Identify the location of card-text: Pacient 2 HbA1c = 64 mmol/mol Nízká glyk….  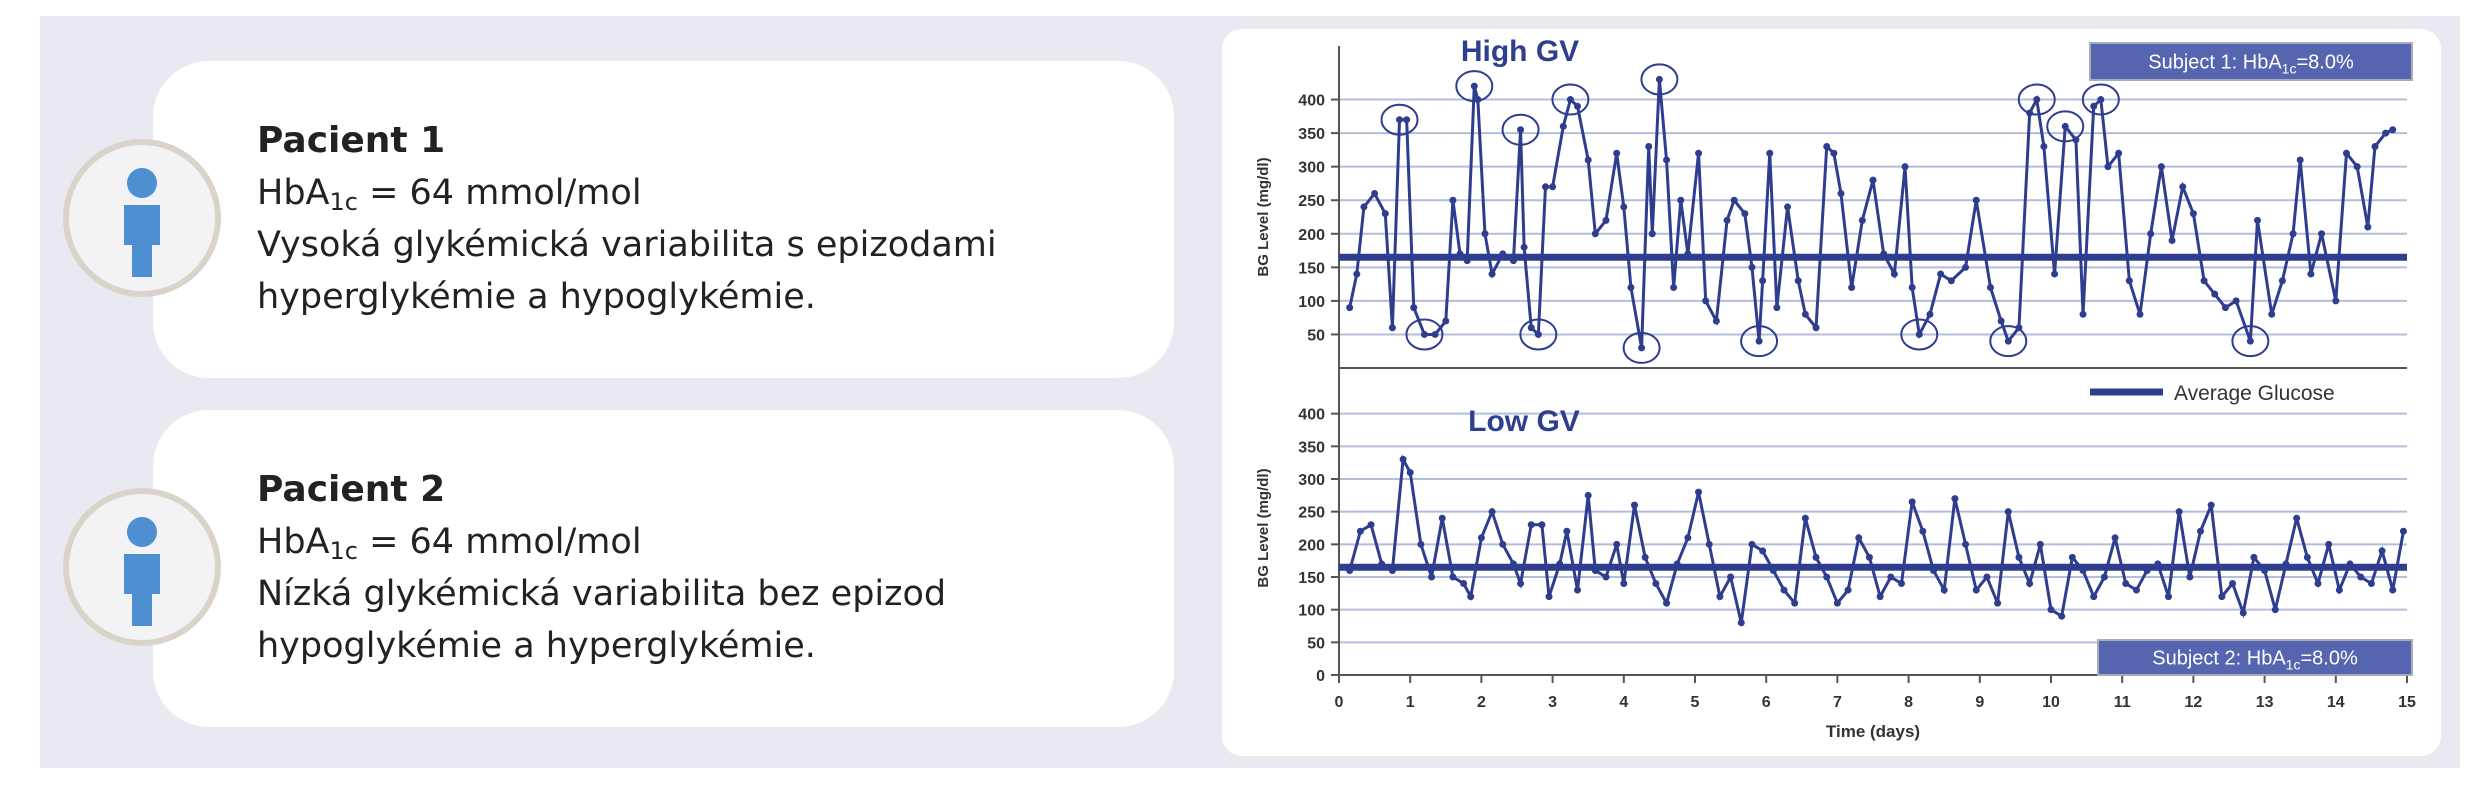
(601, 568).